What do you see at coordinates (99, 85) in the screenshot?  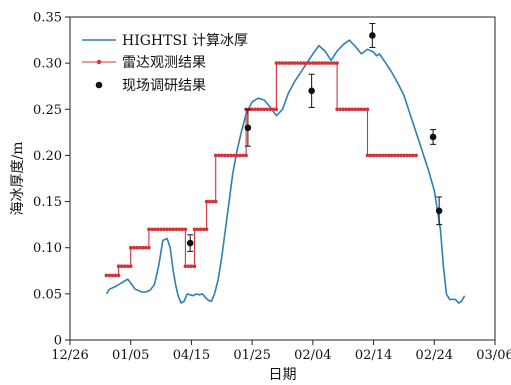 I see `legend-field-marker` at bounding box center [99, 85].